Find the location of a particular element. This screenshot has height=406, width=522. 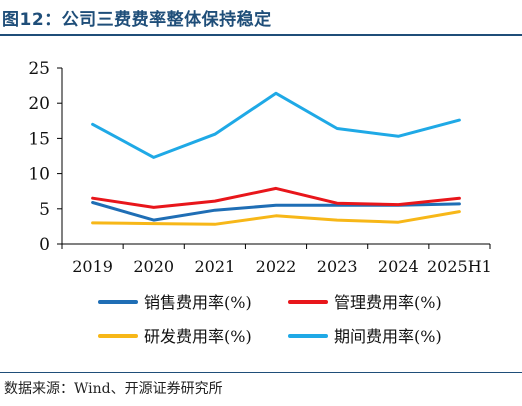

x-tick-label: 2019 is located at coordinates (92, 266).